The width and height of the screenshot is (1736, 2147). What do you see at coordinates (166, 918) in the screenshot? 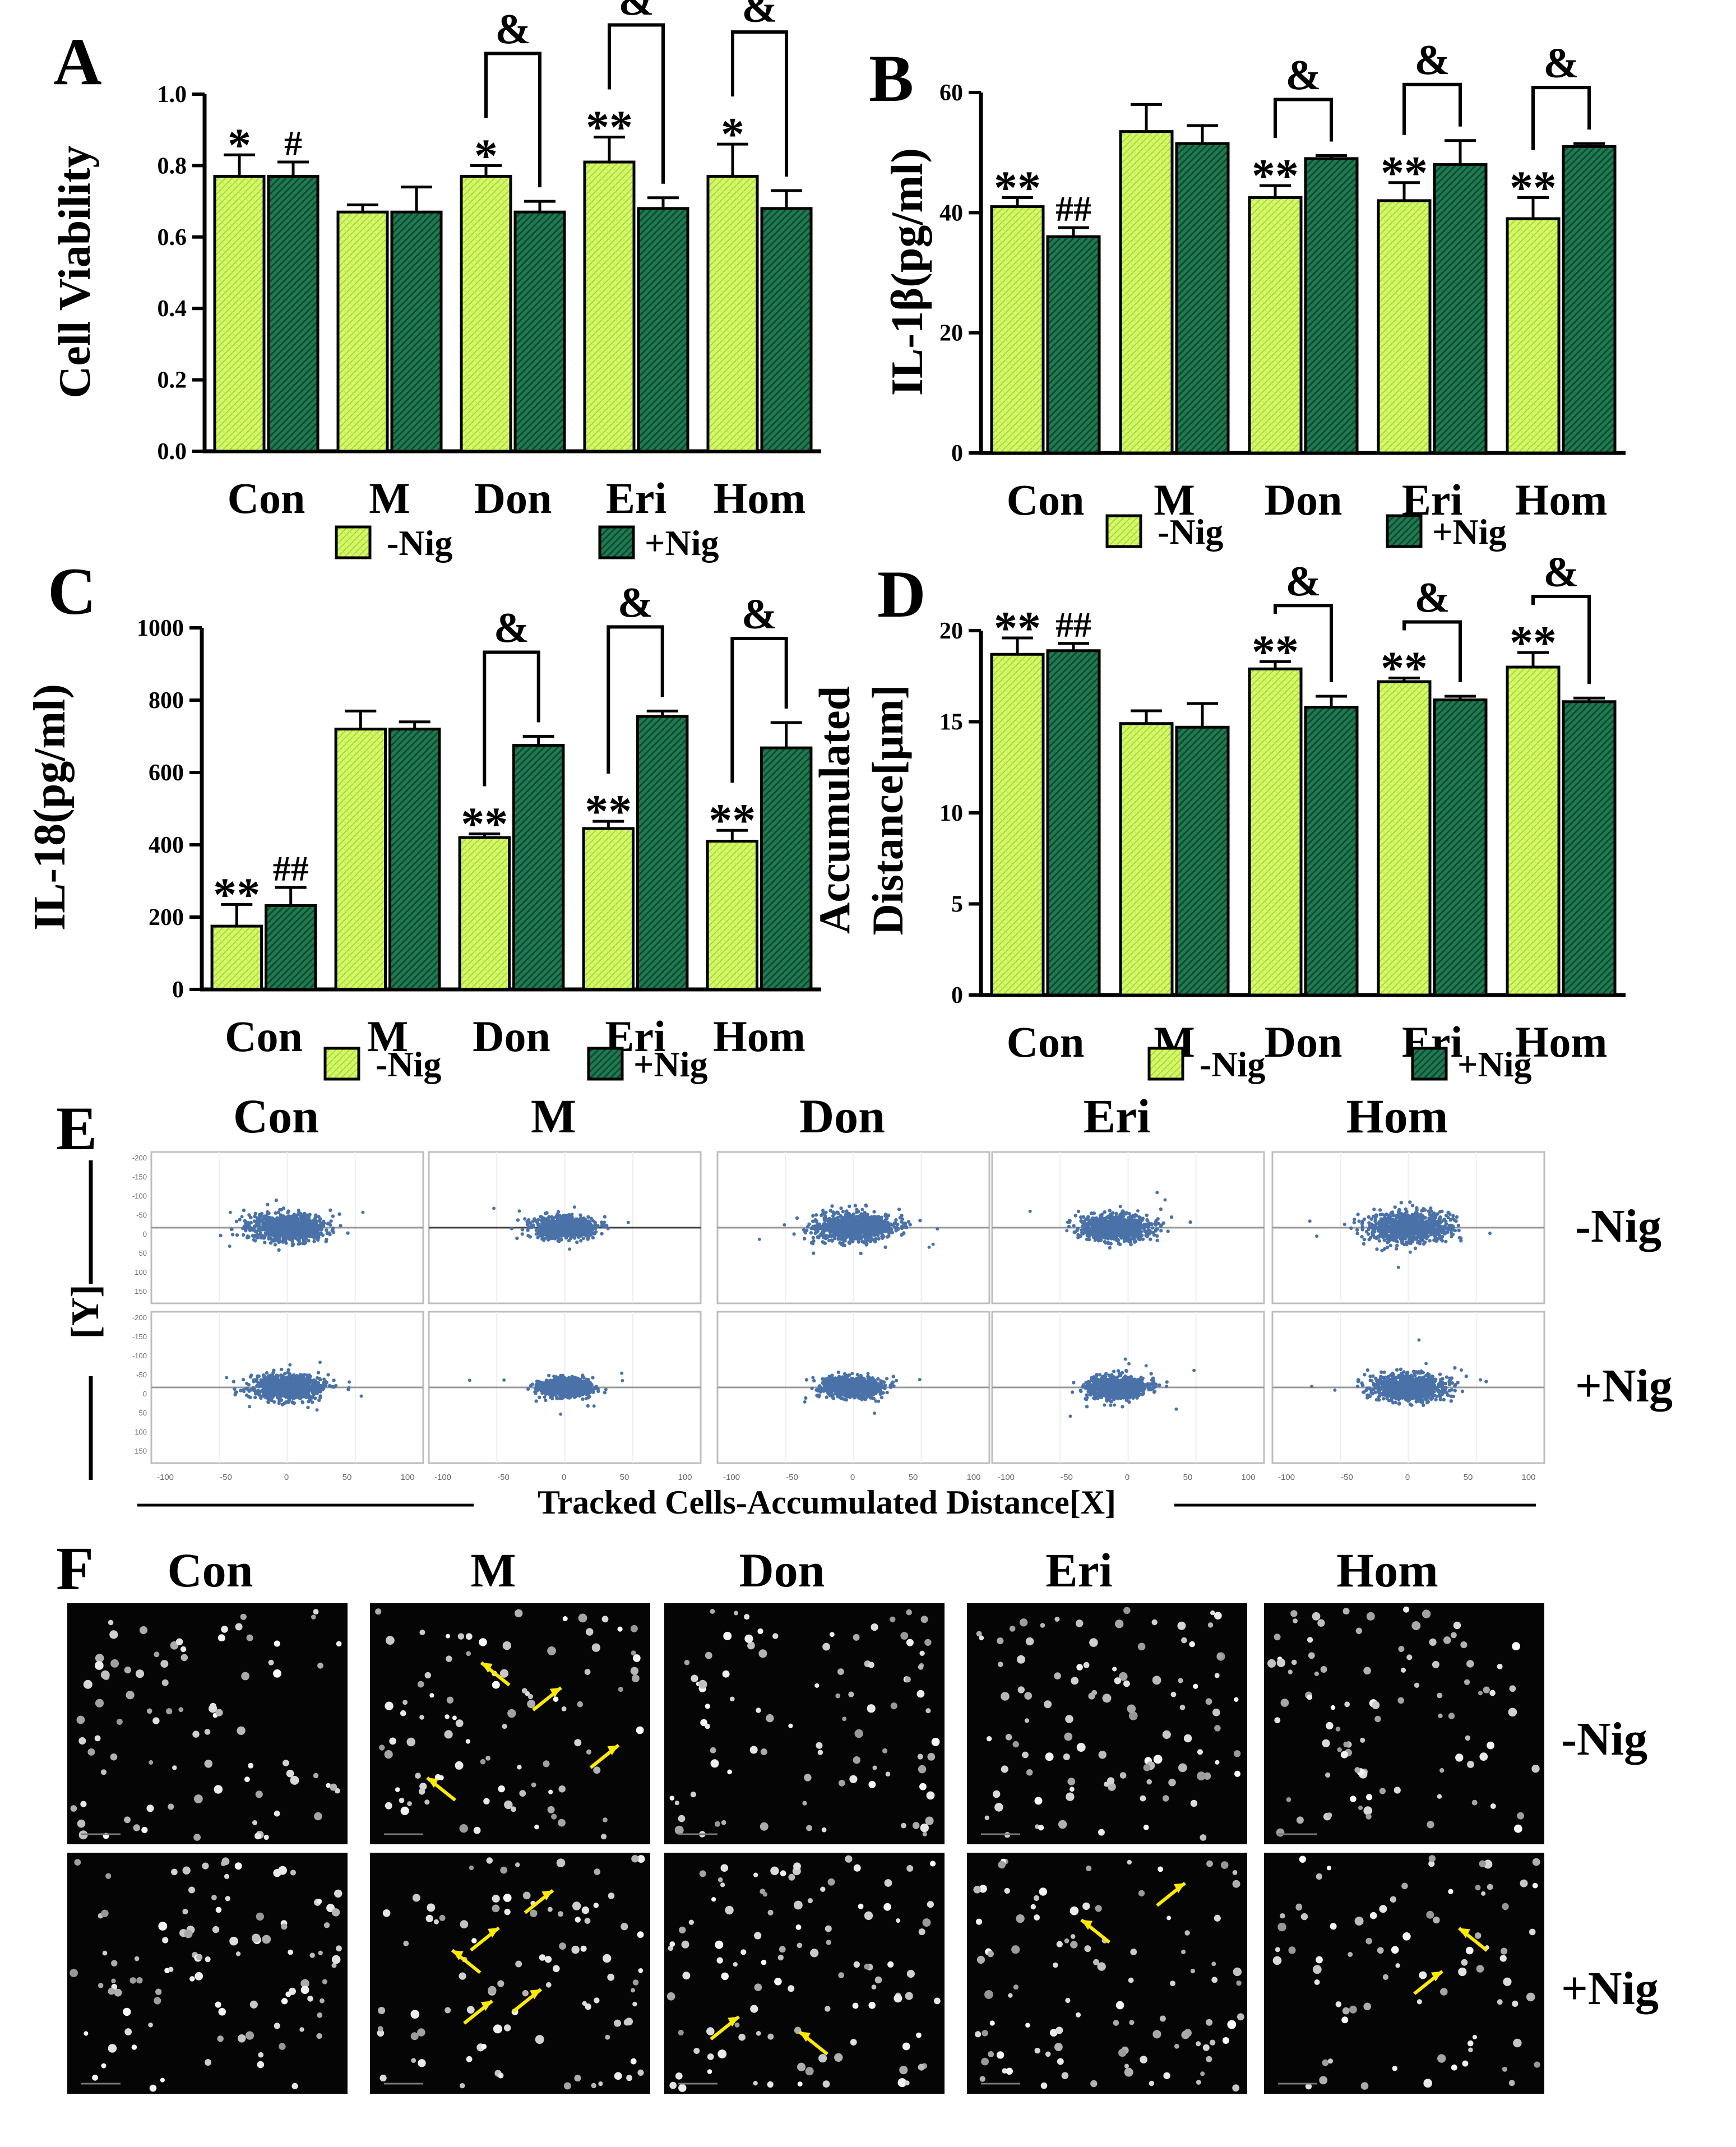
I see `y-tick-label: 200` at bounding box center [166, 918].